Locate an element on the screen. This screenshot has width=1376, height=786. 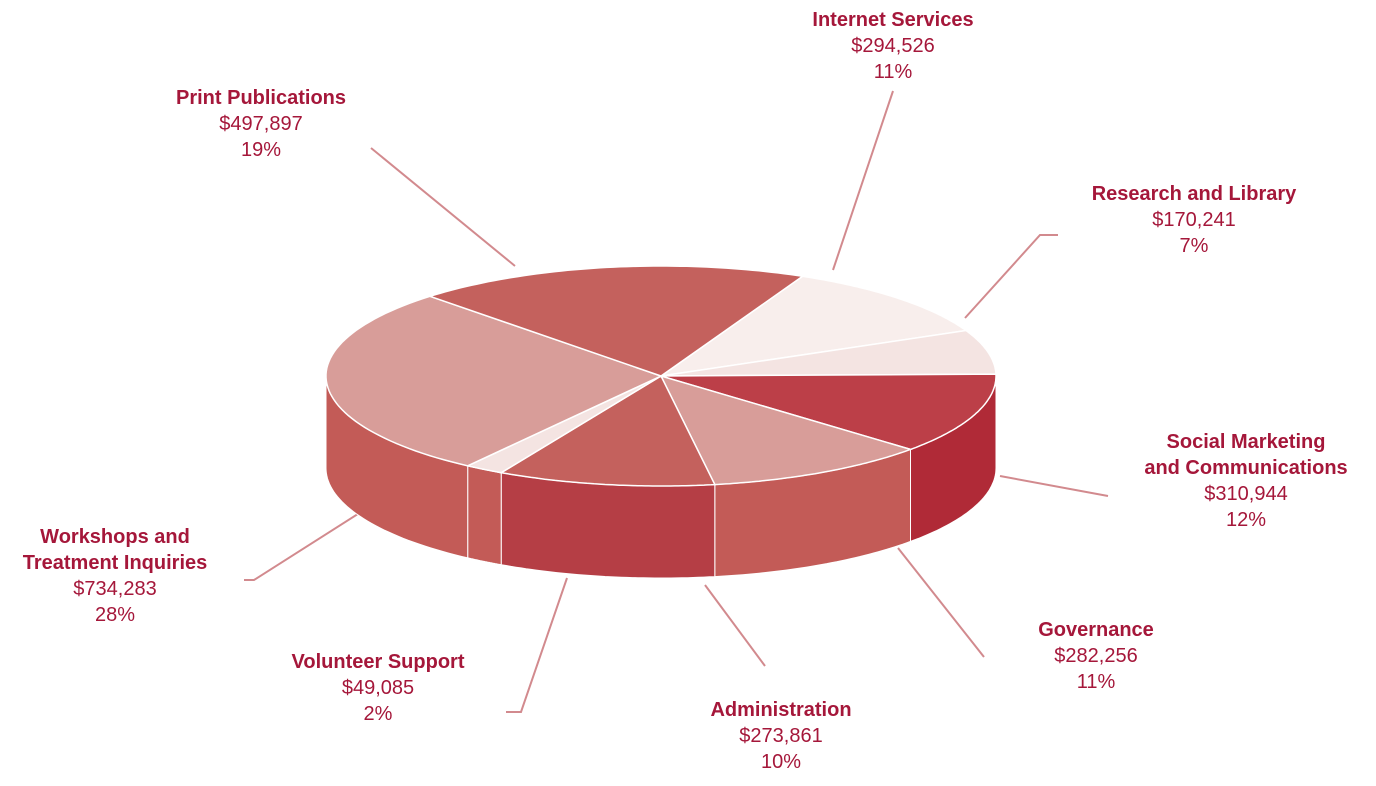
label-name-line: Research and Library is located at coordinates (1194, 194).